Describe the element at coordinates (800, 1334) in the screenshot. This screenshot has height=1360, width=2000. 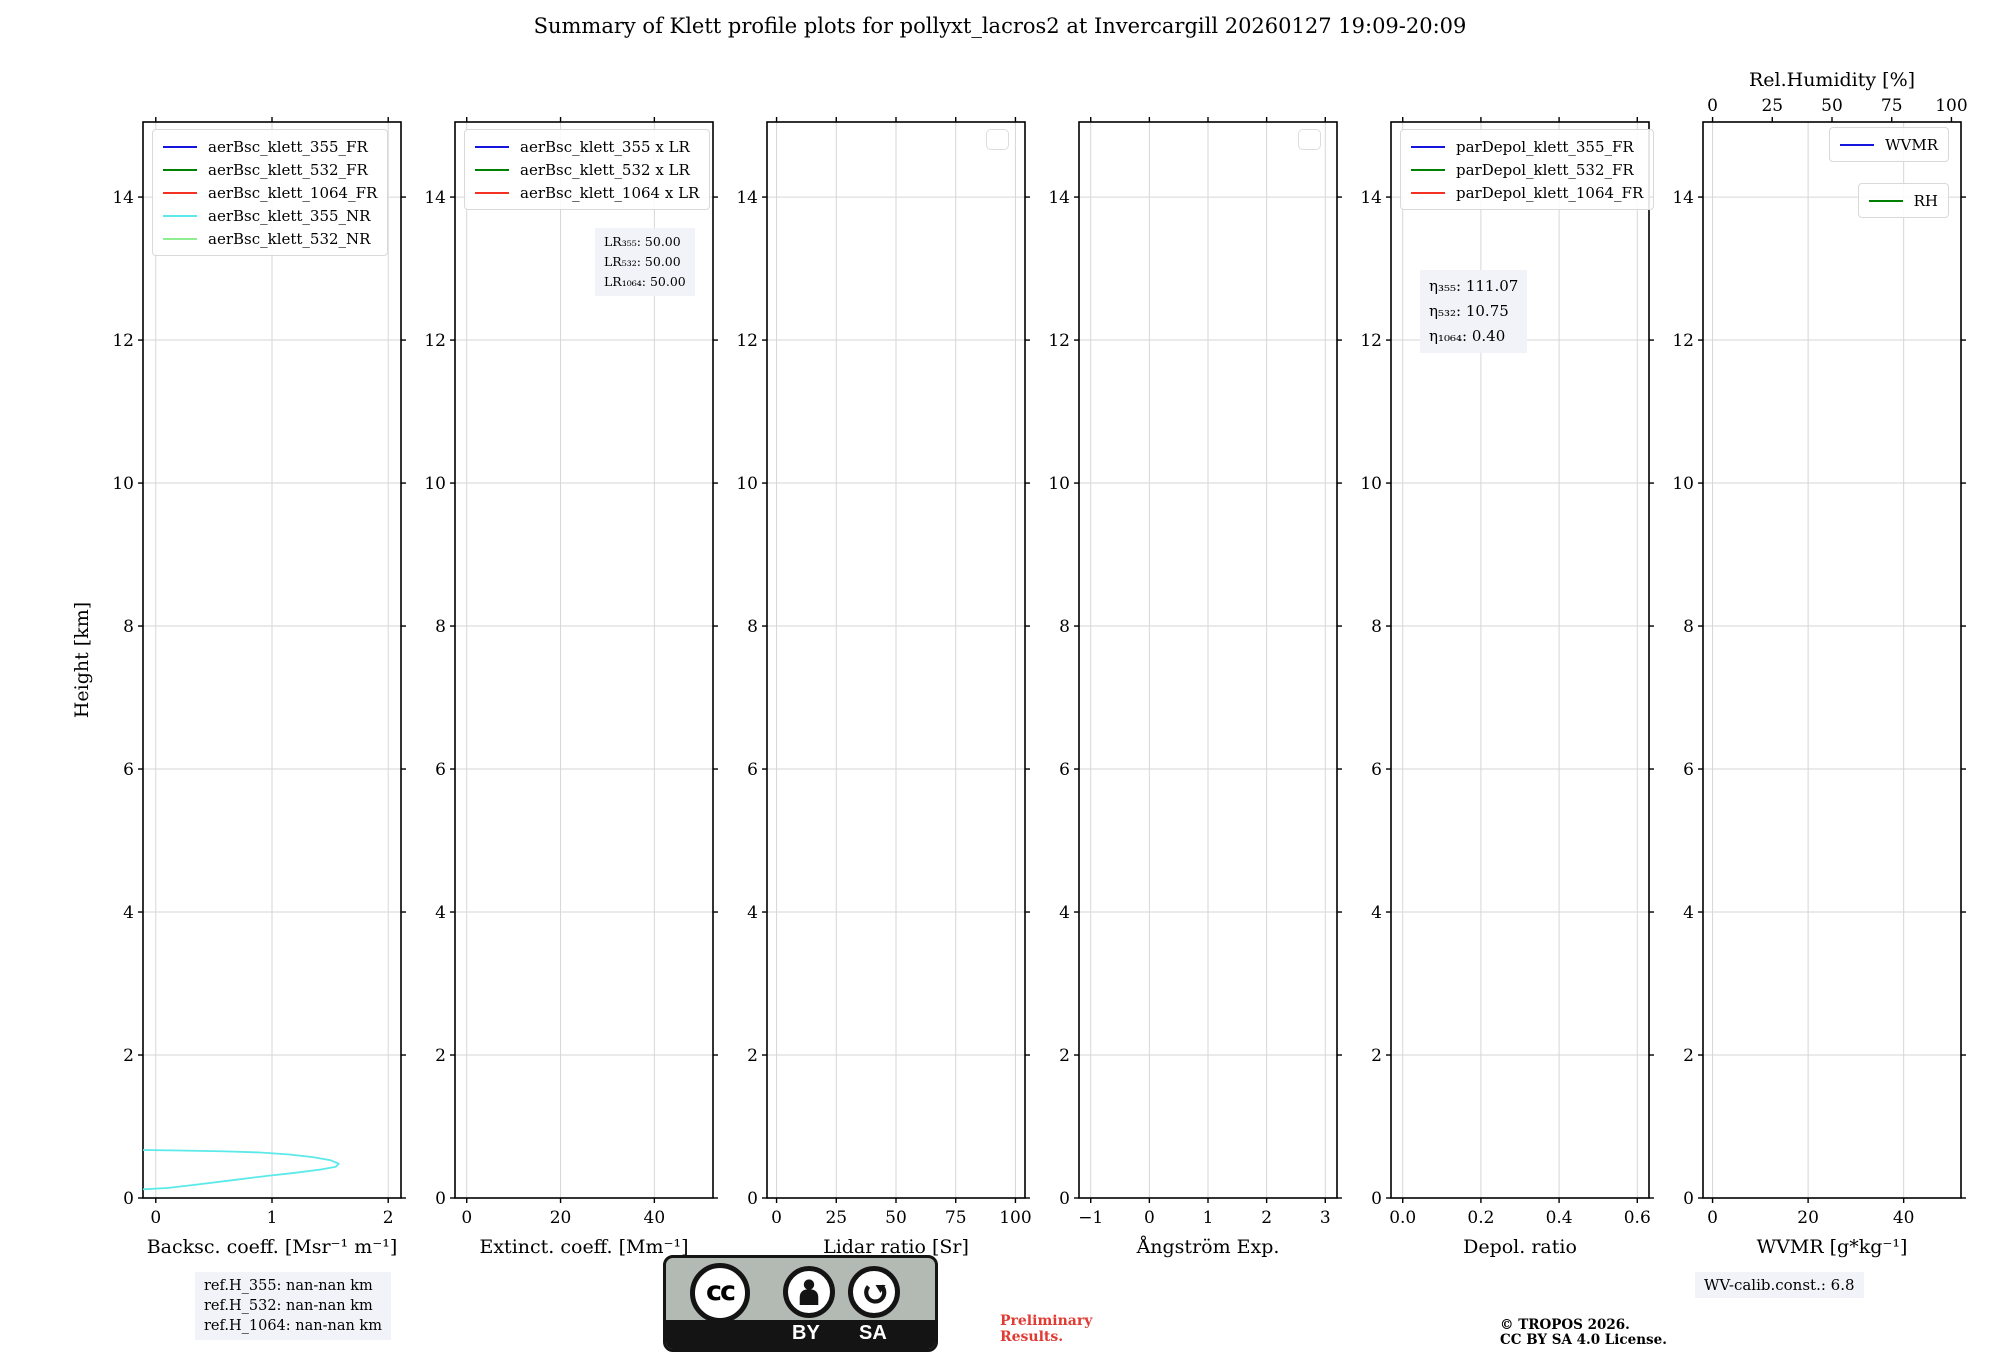
I see `cc-badge-bar: BY SA` at that location.